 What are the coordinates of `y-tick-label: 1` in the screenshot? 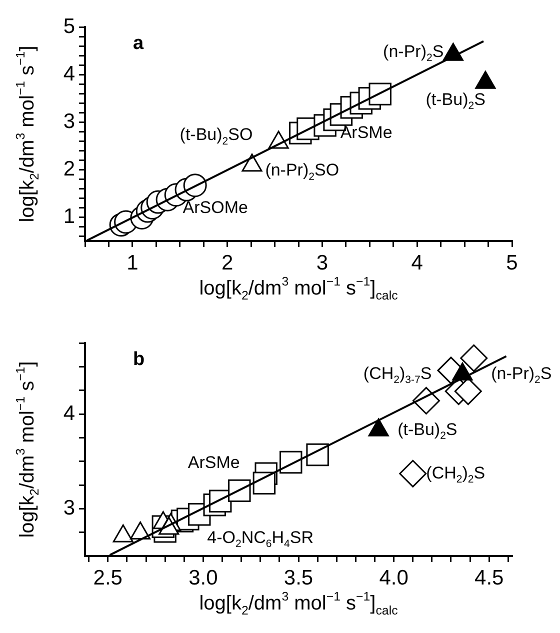 It's located at (69, 216).